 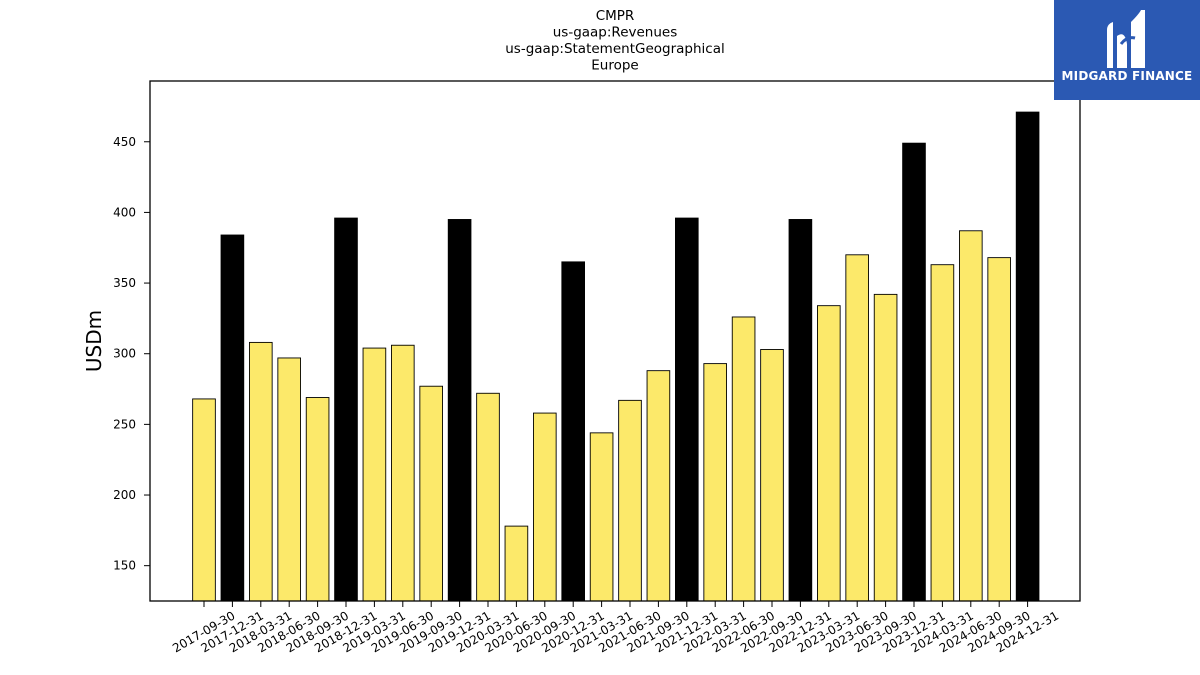 I want to click on y-tick-label: 450, so click(x=124, y=142).